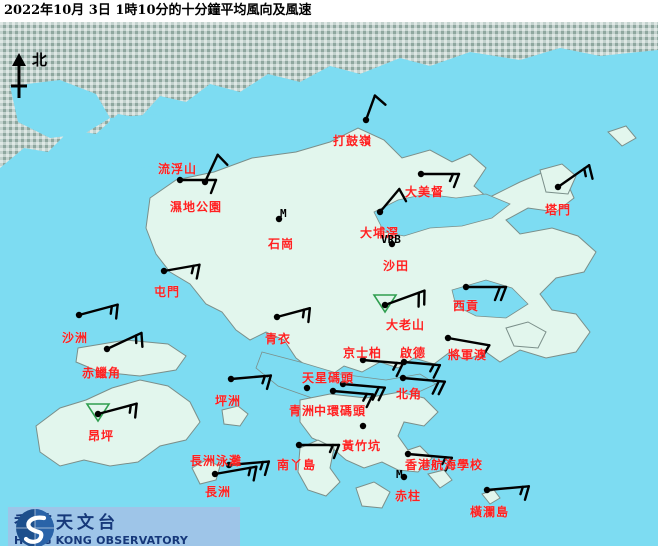 The width and height of the screenshot is (658, 546). I want to click on wind-barb-green-island, so click(307, 388).